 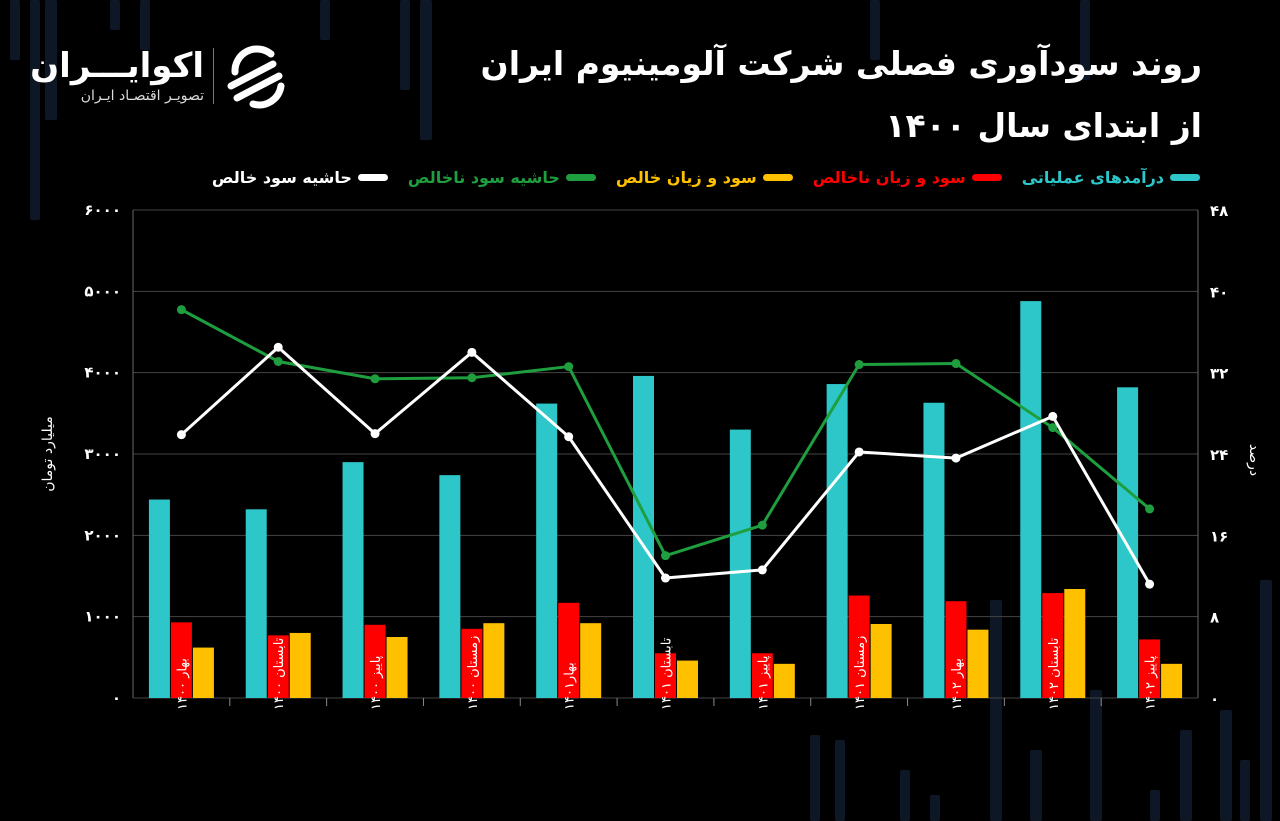 What do you see at coordinates (116, 698) in the screenshot?
I see `y-tick-label: ۰` at bounding box center [116, 698].